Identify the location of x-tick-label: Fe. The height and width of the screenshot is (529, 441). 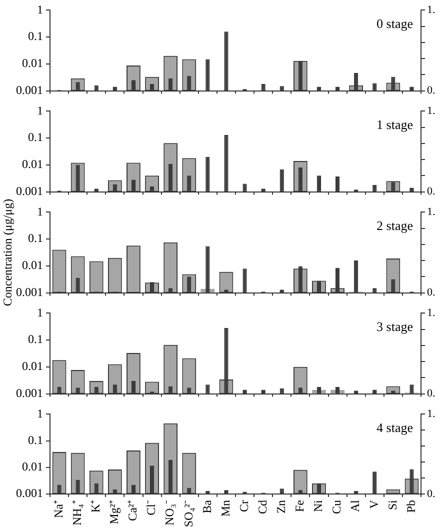
(299, 506).